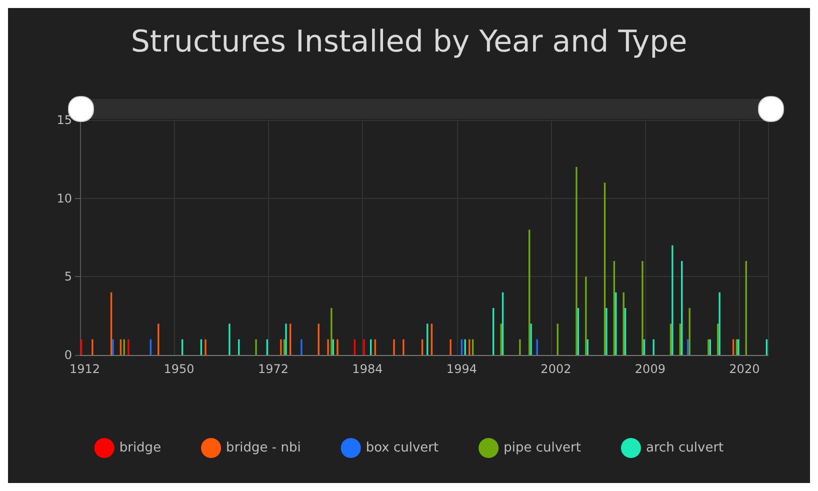 The width and height of the screenshot is (818, 491). Describe the element at coordinates (542, 448) in the screenshot. I see `legend-label: pipe culvert` at that location.